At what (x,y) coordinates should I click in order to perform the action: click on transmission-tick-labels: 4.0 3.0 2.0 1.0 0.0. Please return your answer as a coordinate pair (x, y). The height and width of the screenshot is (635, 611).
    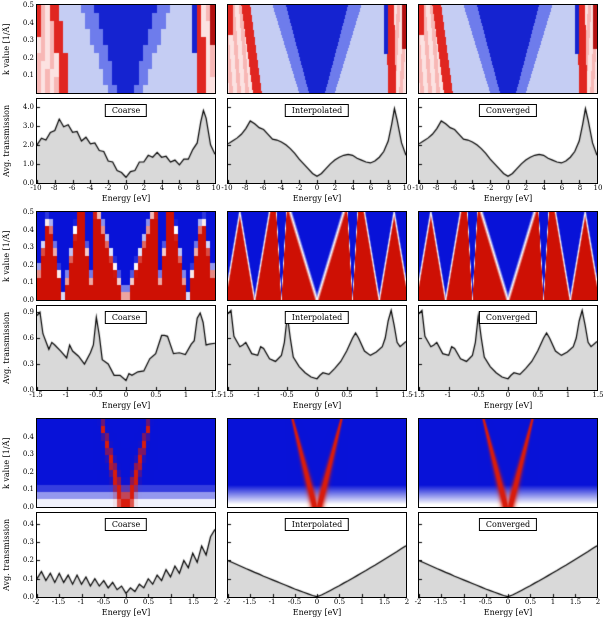
    Looking at the image, I should click on (28, 144).